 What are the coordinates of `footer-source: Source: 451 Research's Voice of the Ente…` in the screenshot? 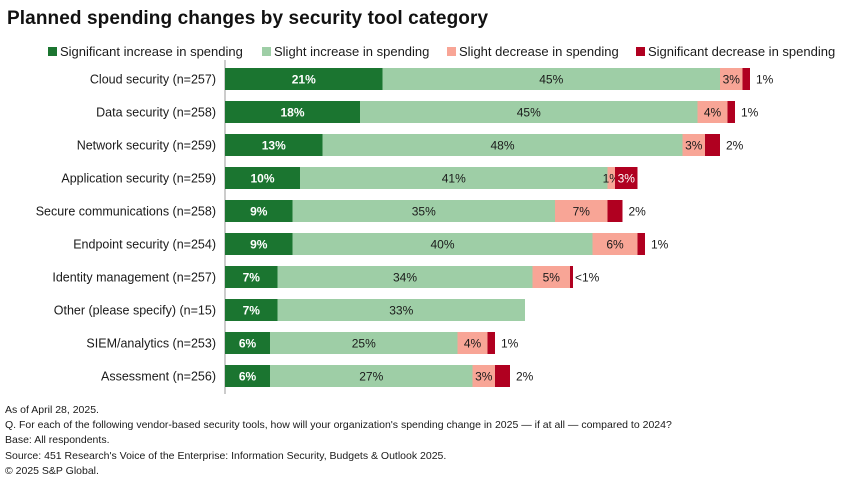 It's located at (226, 455).